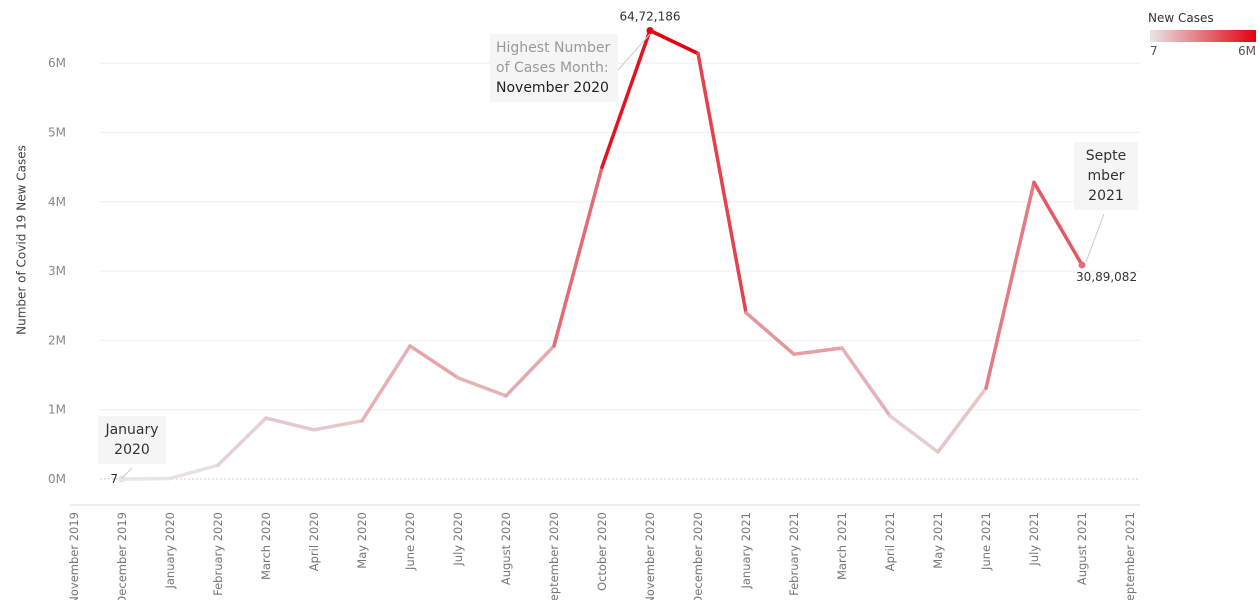 This screenshot has width=1260, height=600. What do you see at coordinates (362, 540) in the screenshot?
I see `x-tick-label: May 2020` at bounding box center [362, 540].